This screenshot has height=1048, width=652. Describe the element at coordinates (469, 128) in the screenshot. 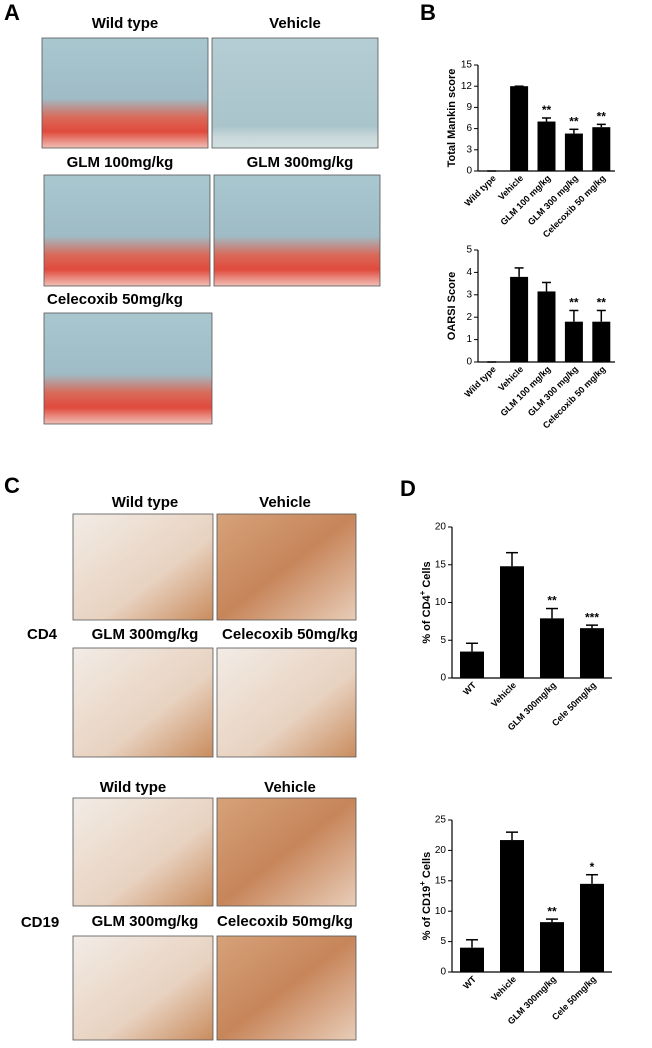

I see `y-tick-label: 6` at that location.